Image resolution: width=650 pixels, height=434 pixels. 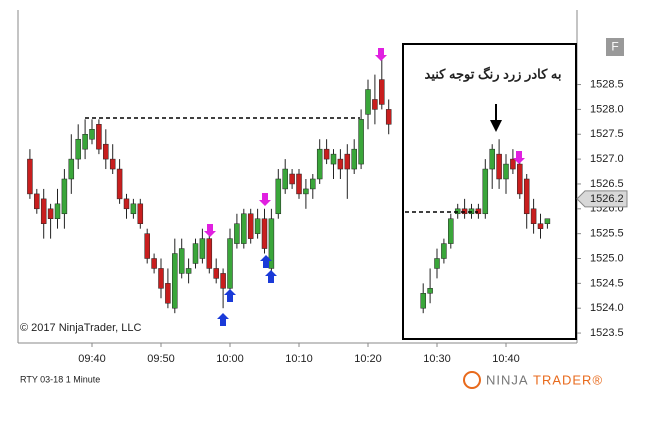 What do you see at coordinates (607, 333) in the screenshot?
I see `y-tick-label: 1523.5` at bounding box center [607, 333].